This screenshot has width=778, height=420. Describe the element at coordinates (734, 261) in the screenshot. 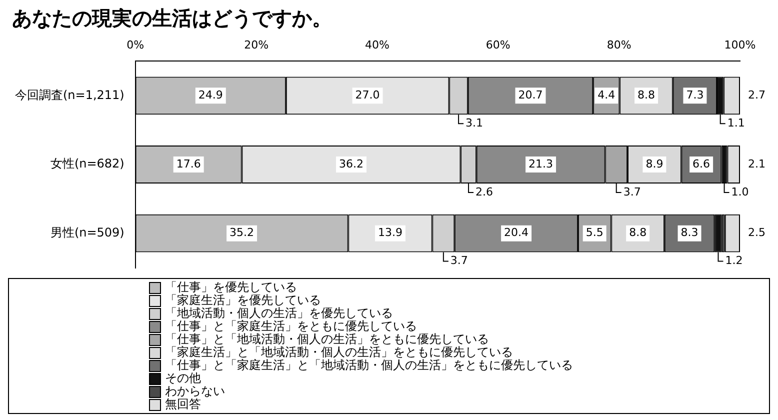

I see `data-label: 1.2` at that location.